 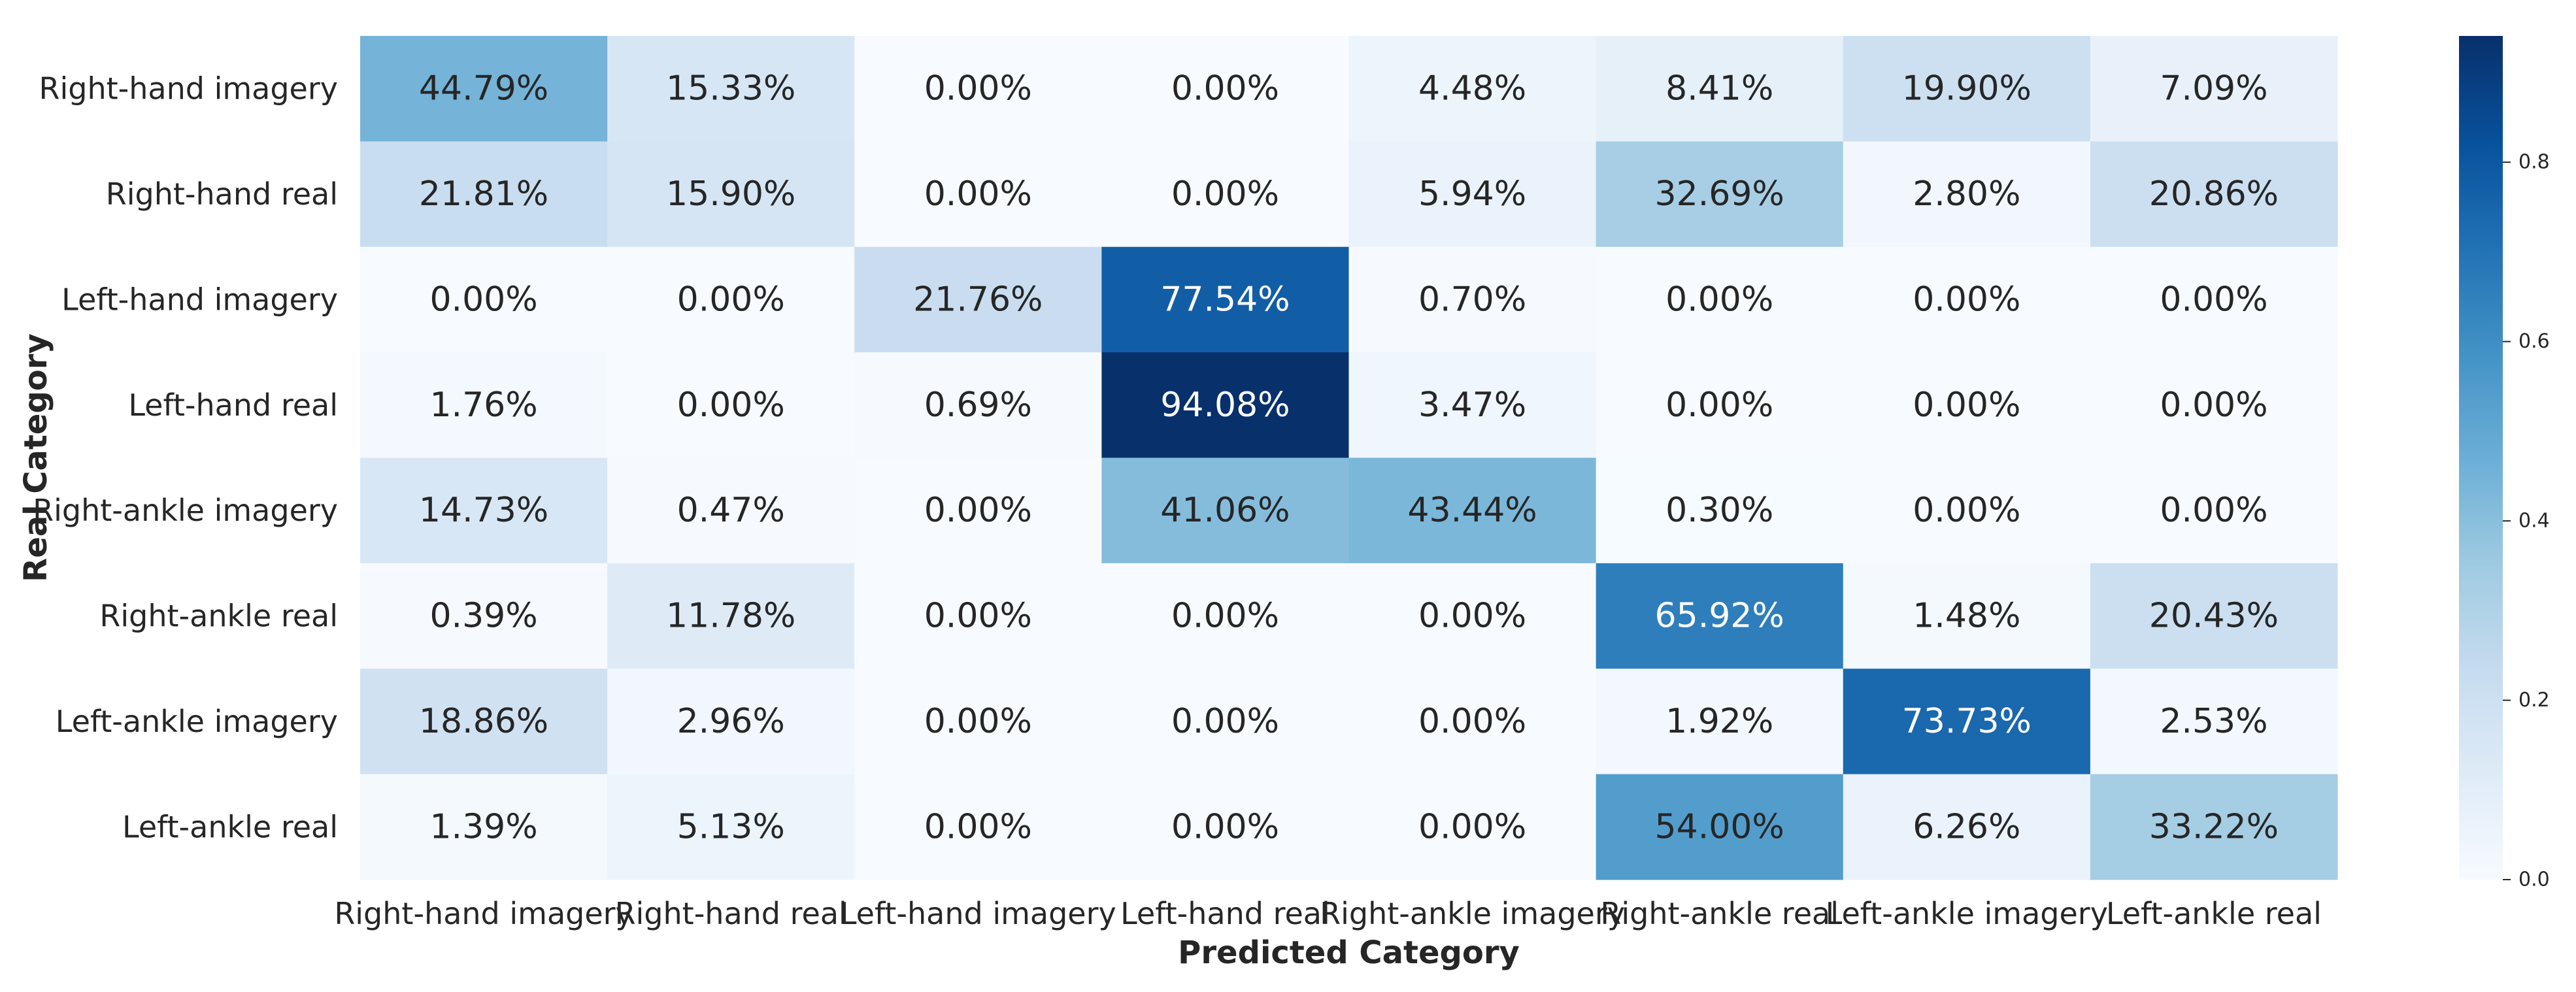 What do you see at coordinates (484, 88) in the screenshot?
I see `cell-label-r0-c0: 44.79%` at bounding box center [484, 88].